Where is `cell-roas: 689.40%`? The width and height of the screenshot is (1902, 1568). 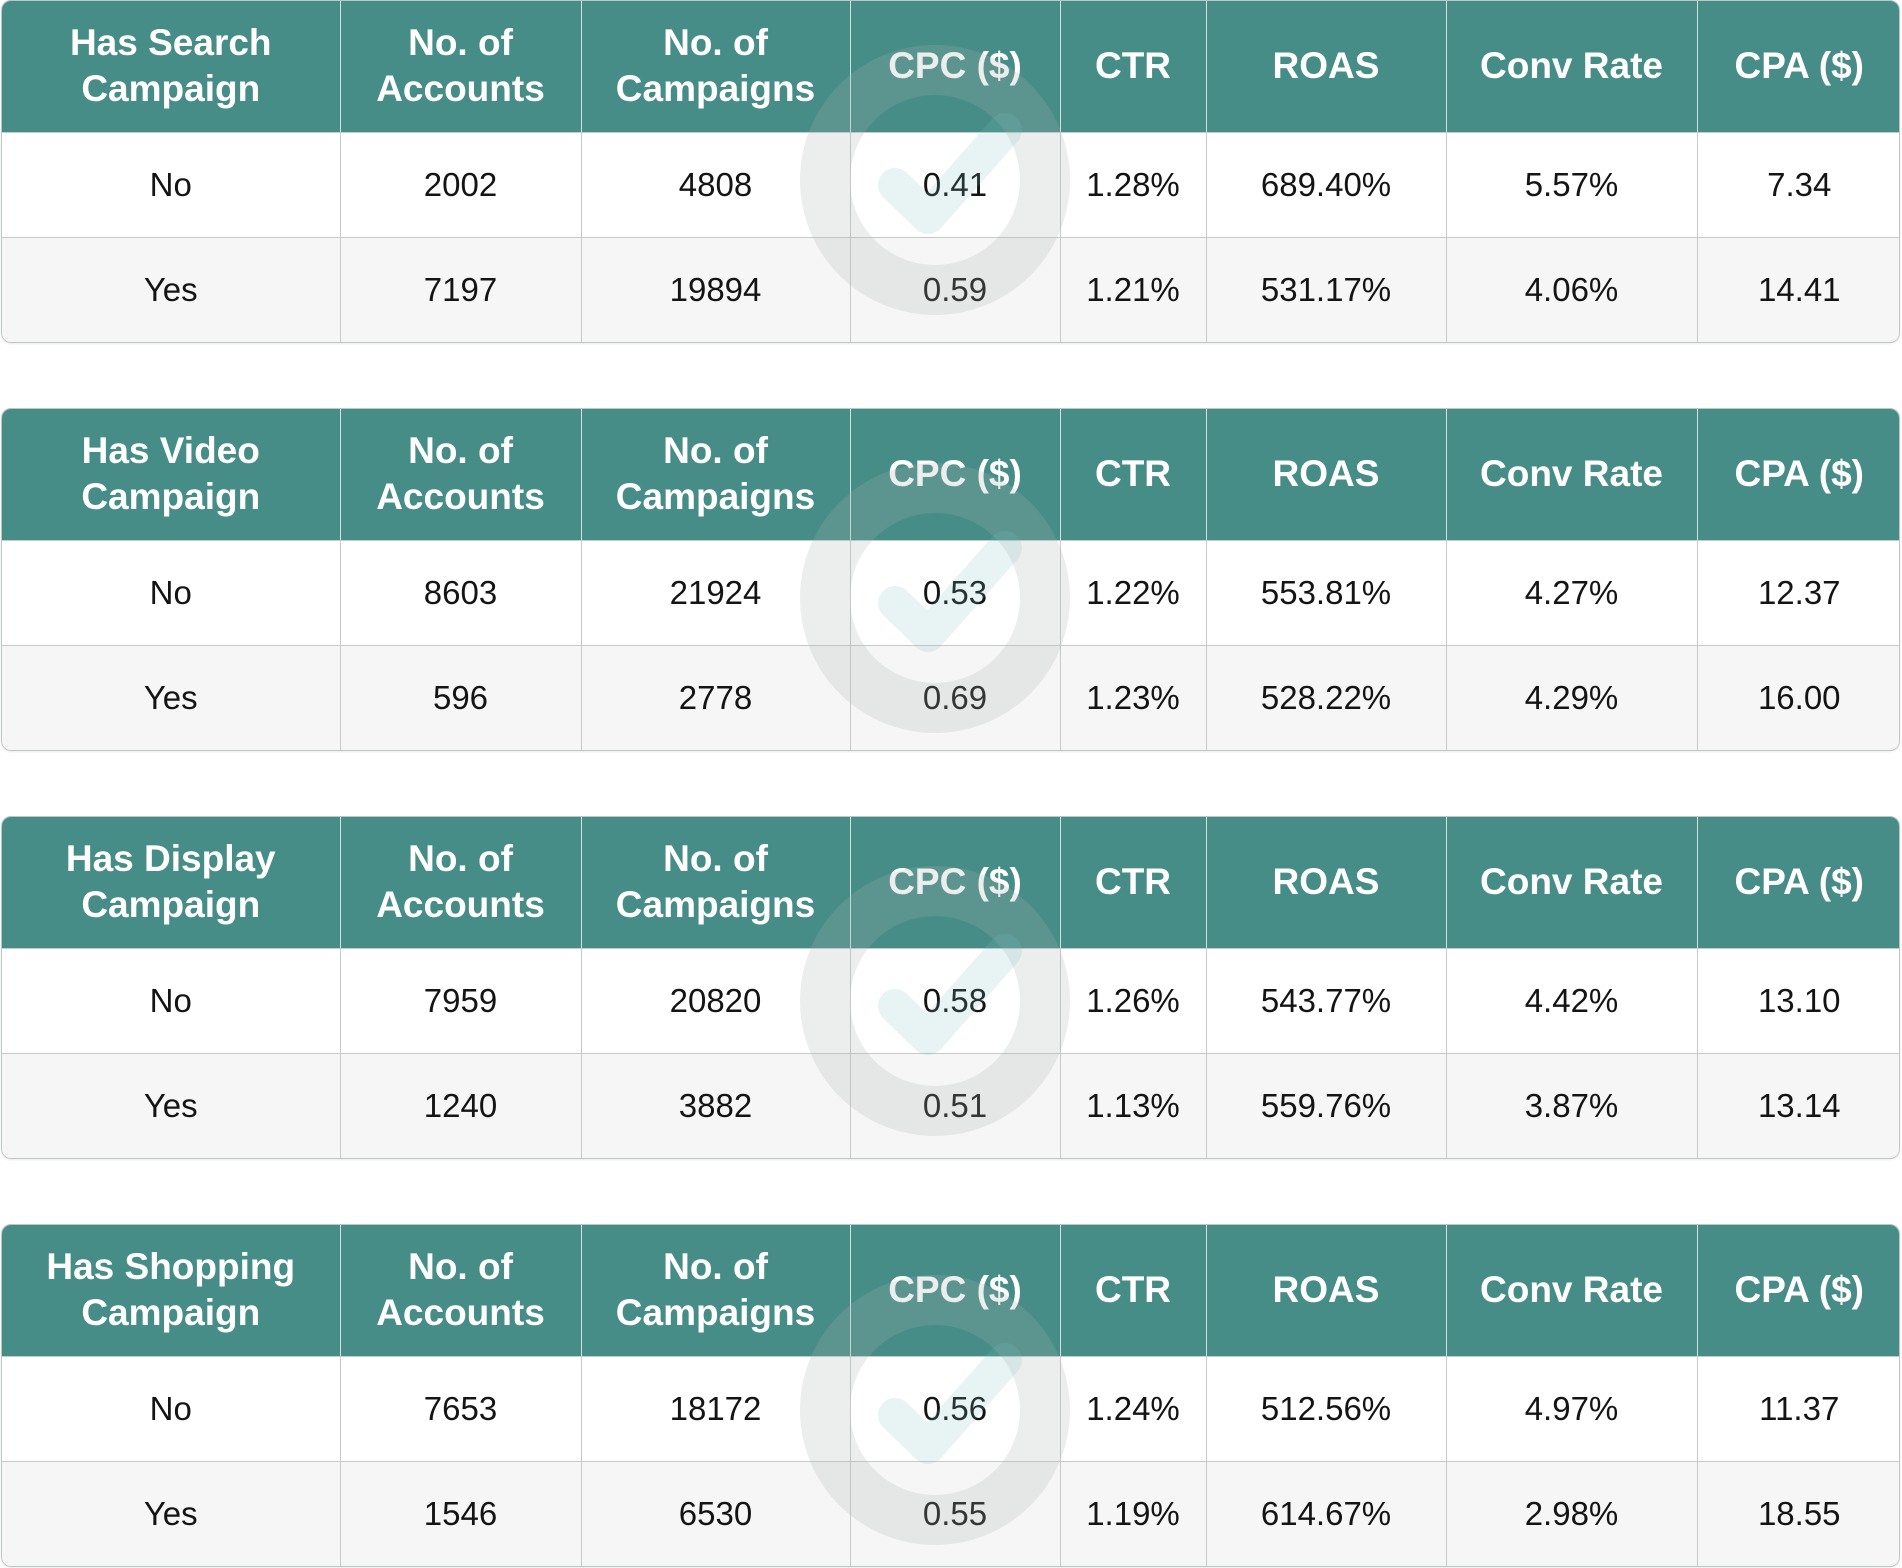 cell-roas: 689.40% is located at coordinates (1326, 185).